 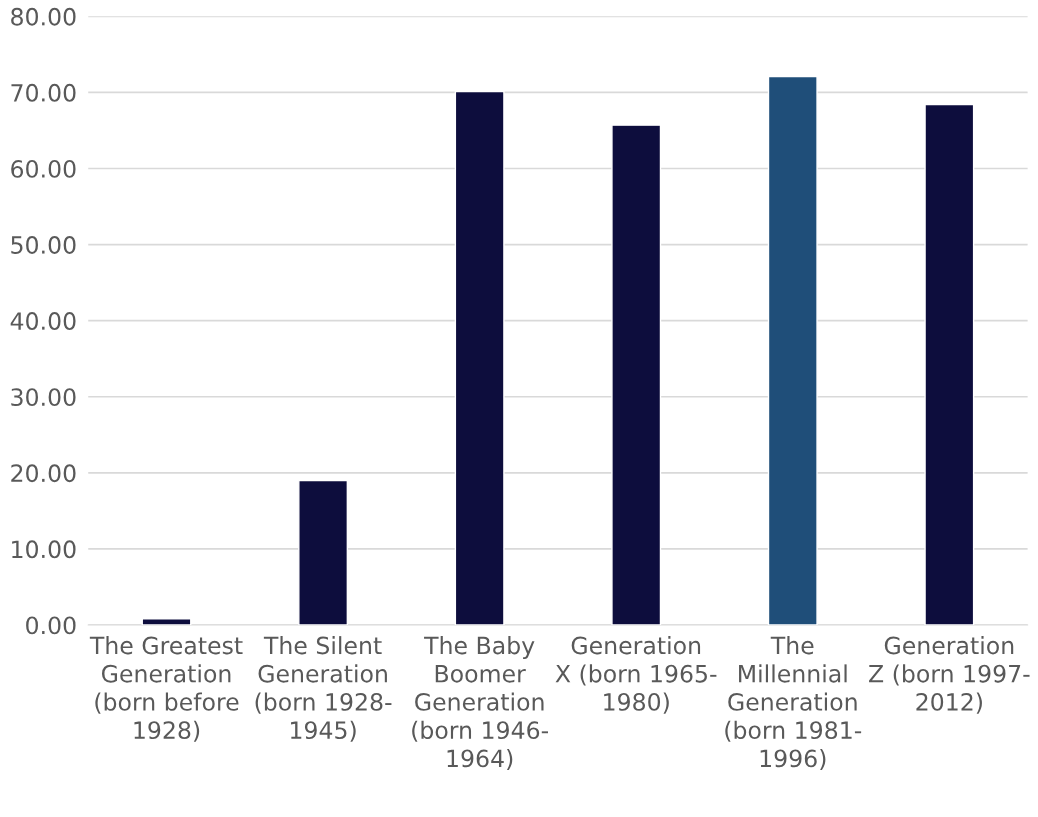 I want to click on x-tick-label: Generation Z (born 1997- 2012), so click(x=949, y=675).